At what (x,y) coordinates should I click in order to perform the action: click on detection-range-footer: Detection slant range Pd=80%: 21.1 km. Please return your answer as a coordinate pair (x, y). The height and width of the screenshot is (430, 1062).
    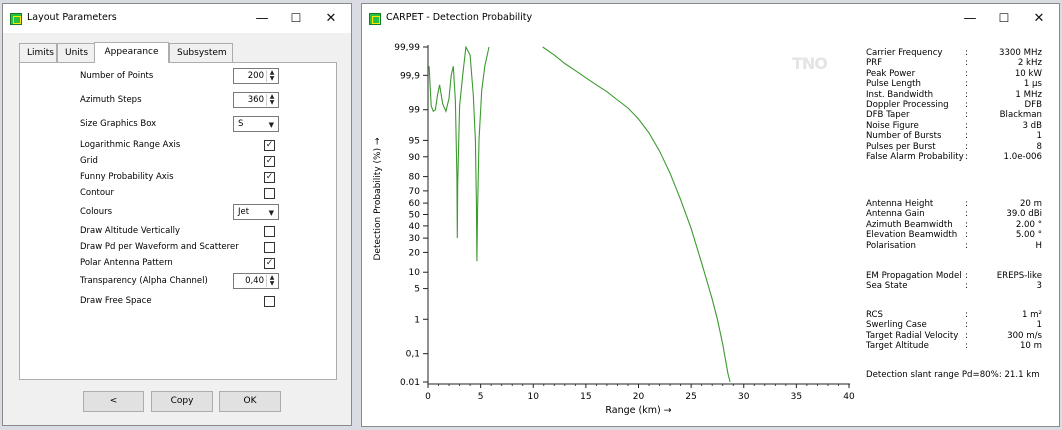
    Looking at the image, I should click on (953, 375).